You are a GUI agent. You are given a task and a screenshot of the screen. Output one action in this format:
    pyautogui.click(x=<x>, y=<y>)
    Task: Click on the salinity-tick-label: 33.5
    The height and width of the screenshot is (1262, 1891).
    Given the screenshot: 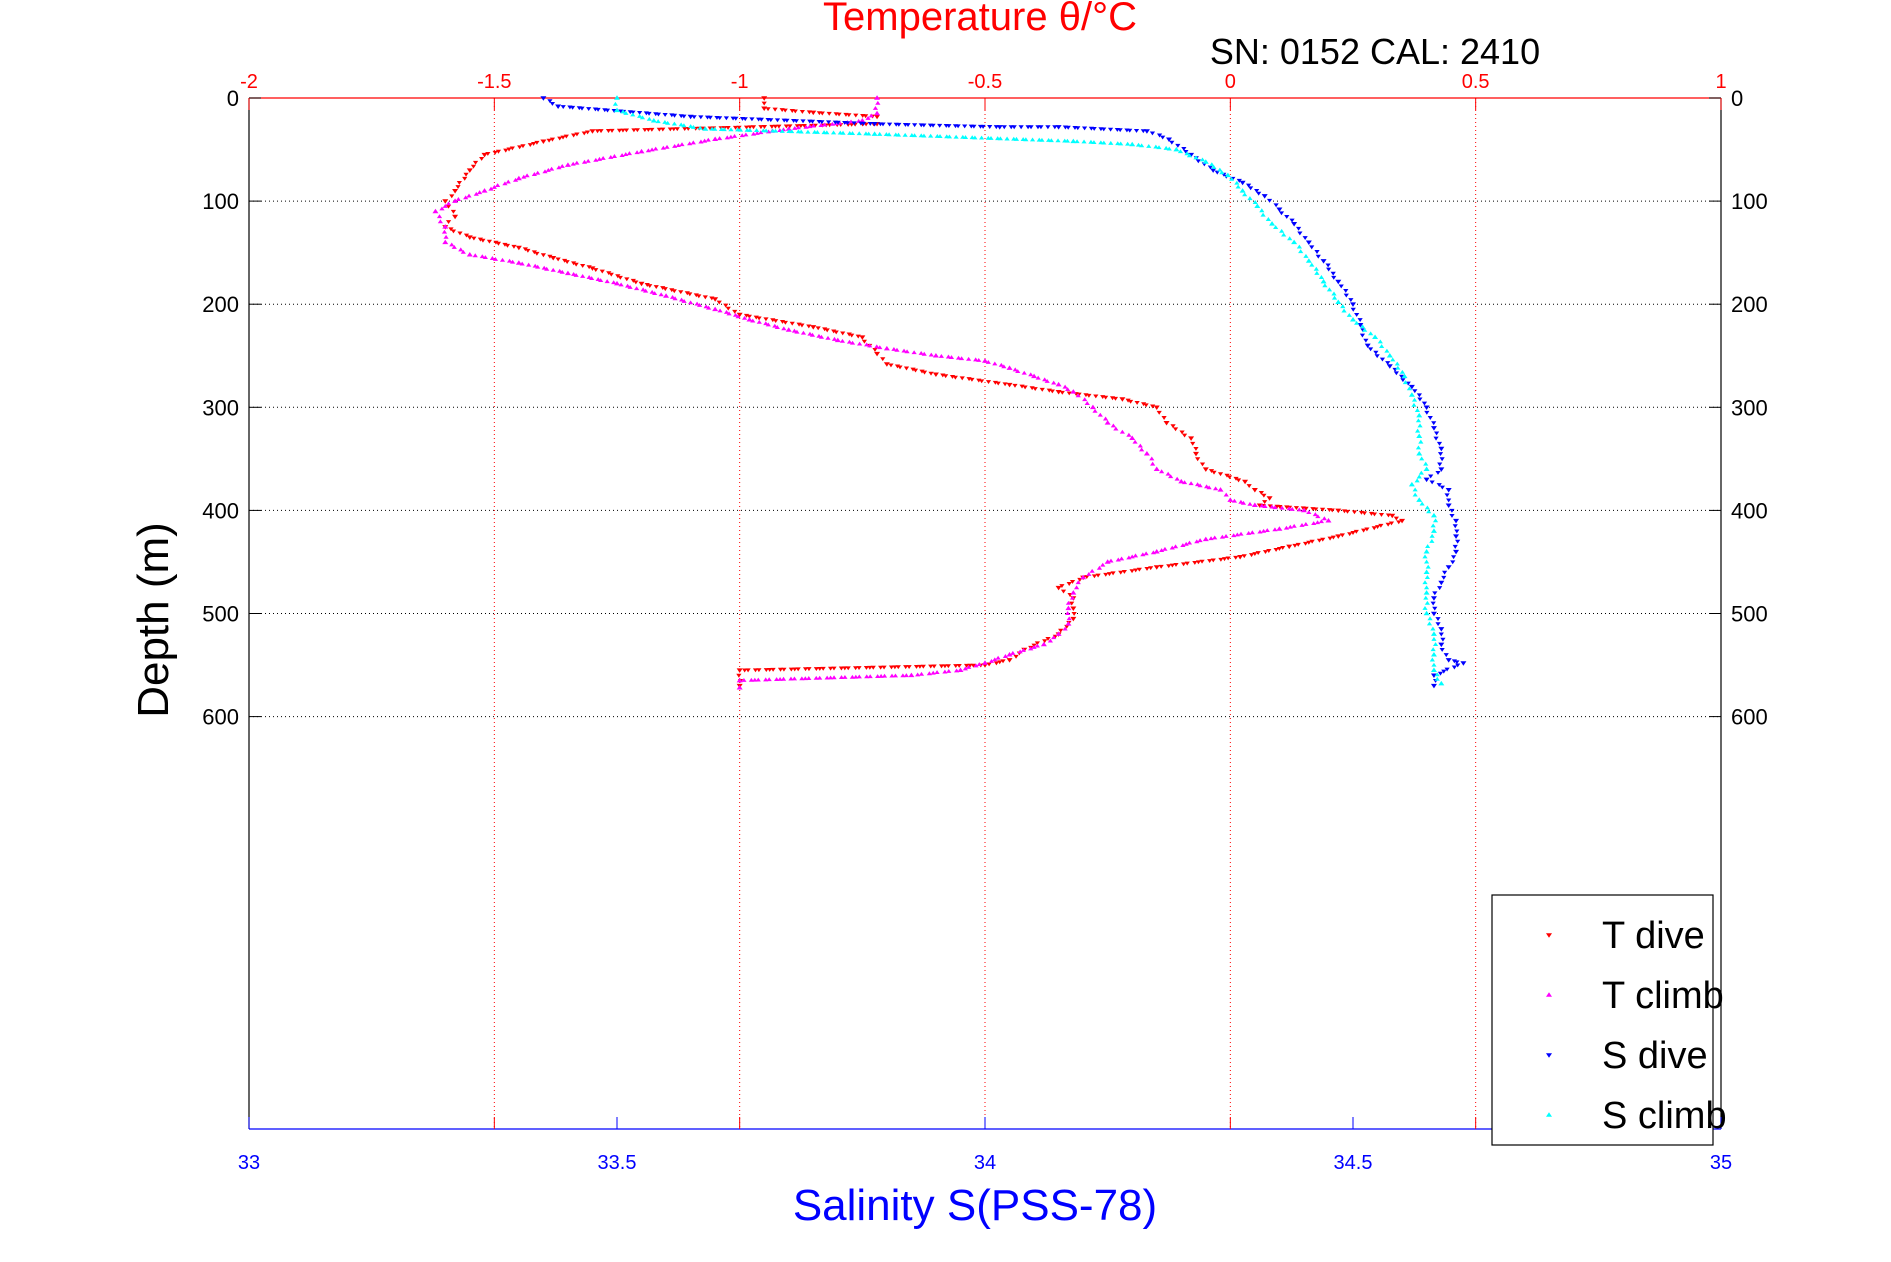 What is the action you would take?
    pyautogui.click(x=617, y=1163)
    